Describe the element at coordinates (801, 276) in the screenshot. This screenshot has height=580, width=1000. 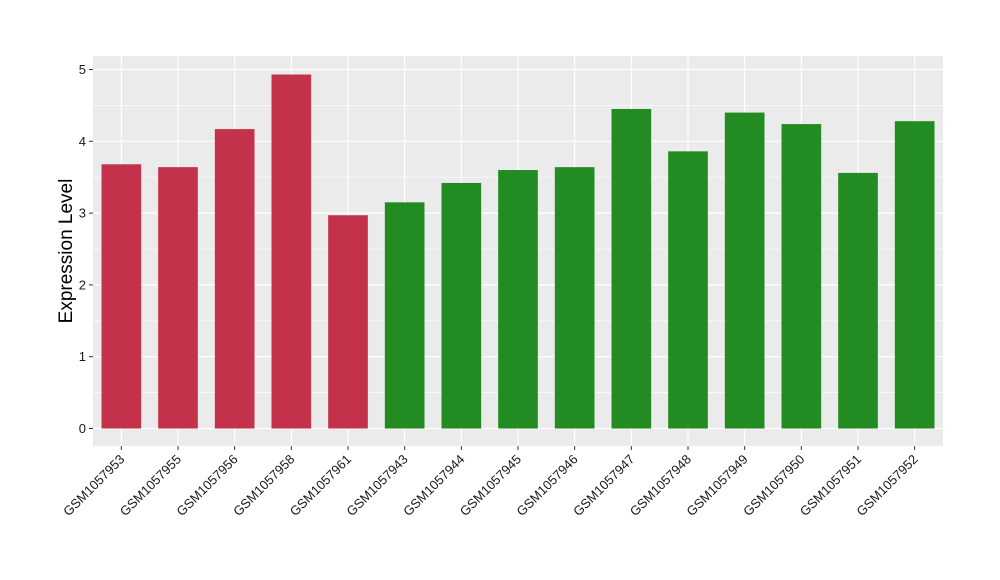
I see `bar-GSM1057950` at that location.